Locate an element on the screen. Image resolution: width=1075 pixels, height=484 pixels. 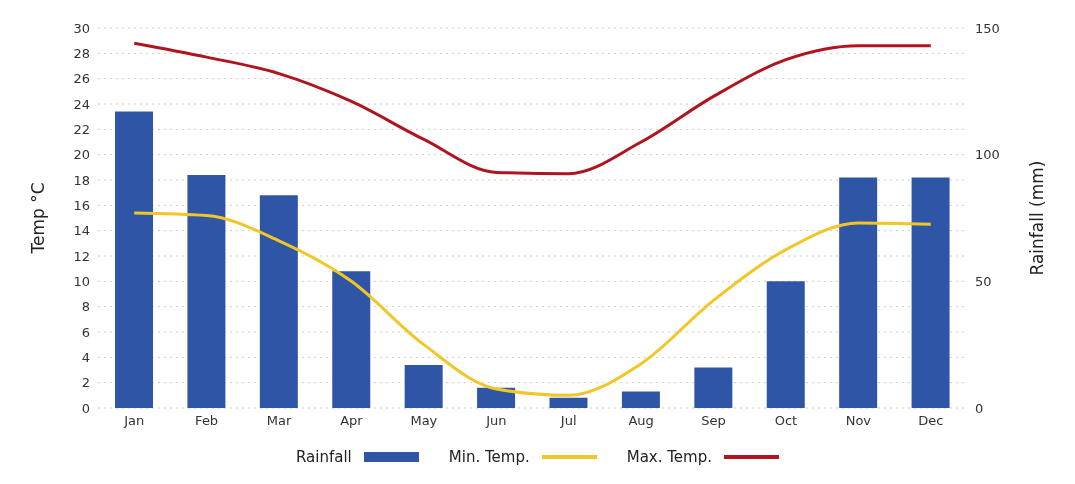
y-tick-label: 12 is located at coordinates (81, 256).